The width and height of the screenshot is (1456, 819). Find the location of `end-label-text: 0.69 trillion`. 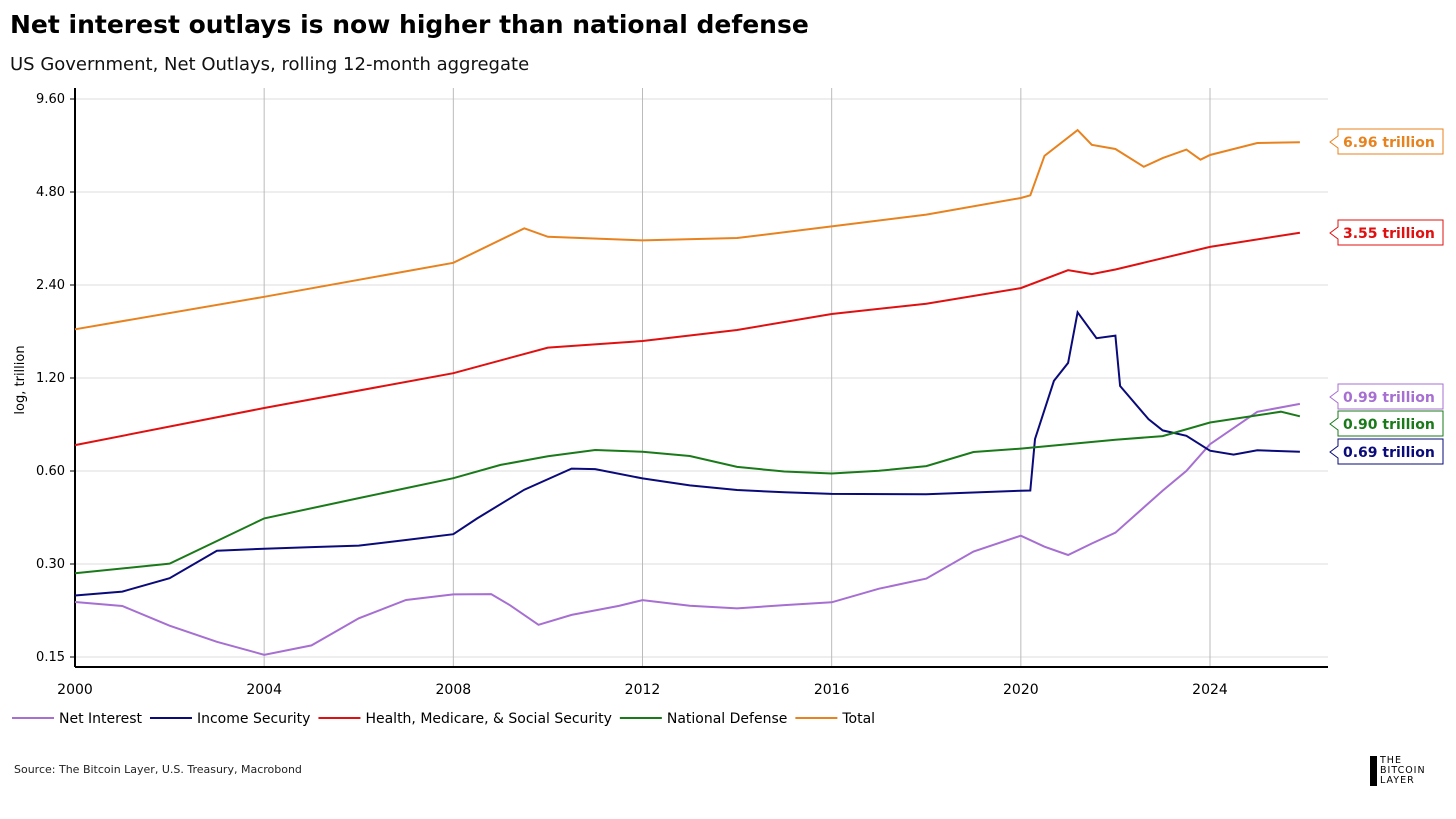

end-label-text: 0.69 trillion is located at coordinates (1389, 453).